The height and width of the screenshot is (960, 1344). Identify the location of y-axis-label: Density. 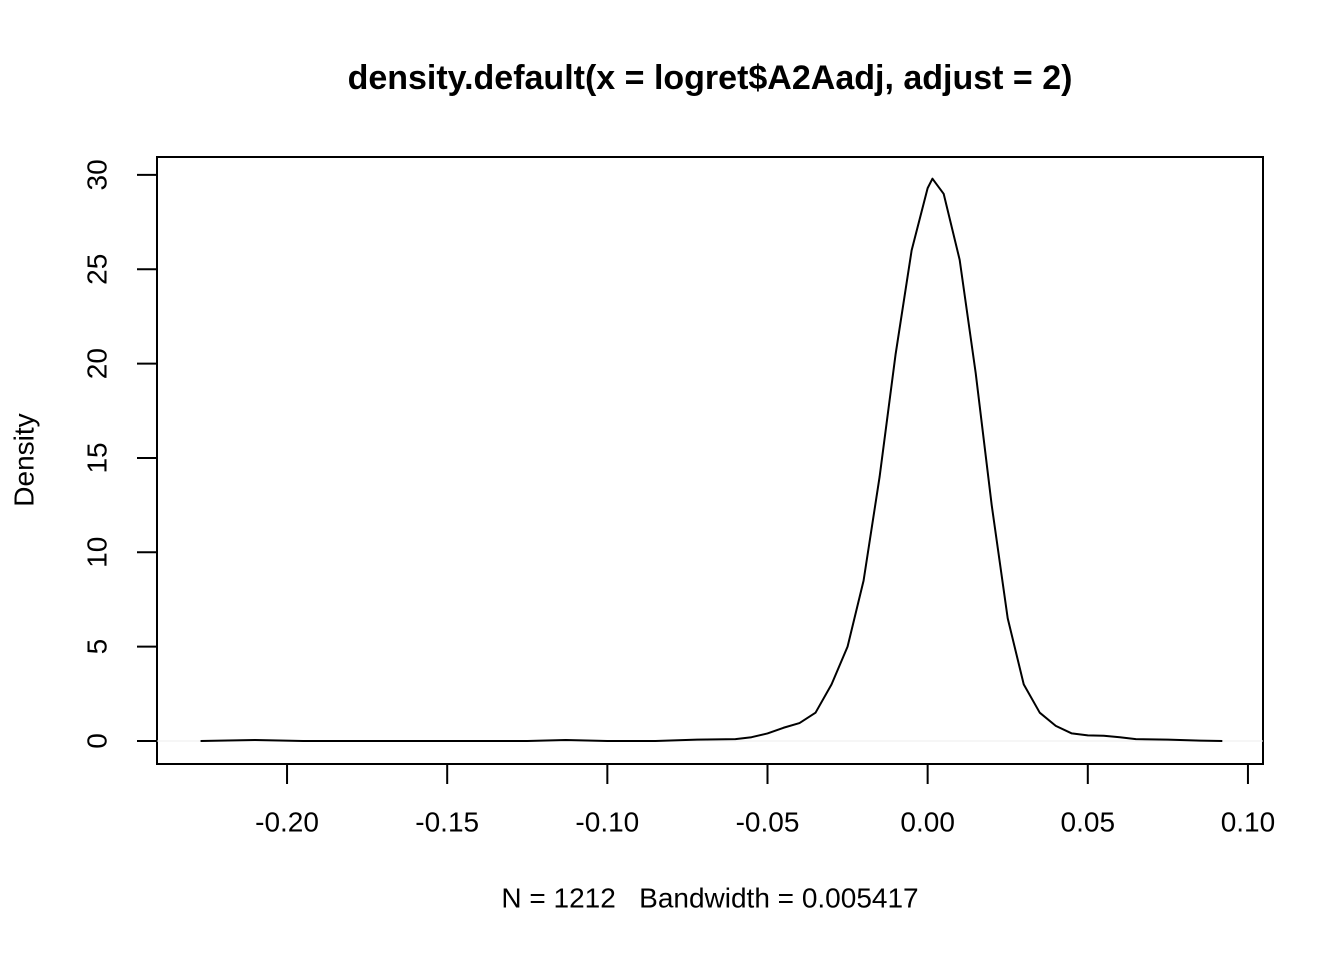
(23, 459).